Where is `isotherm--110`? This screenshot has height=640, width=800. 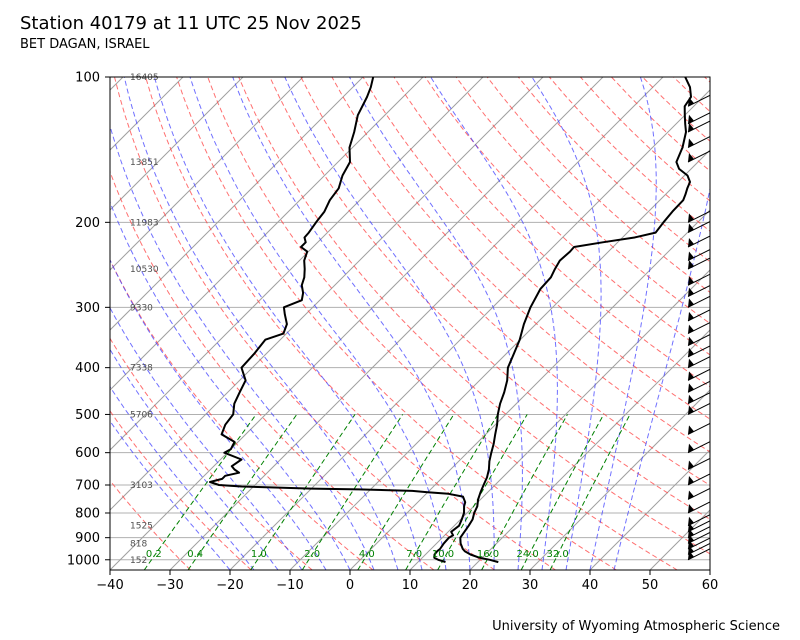 isotherm--110 is located at coordinates (147, 114).